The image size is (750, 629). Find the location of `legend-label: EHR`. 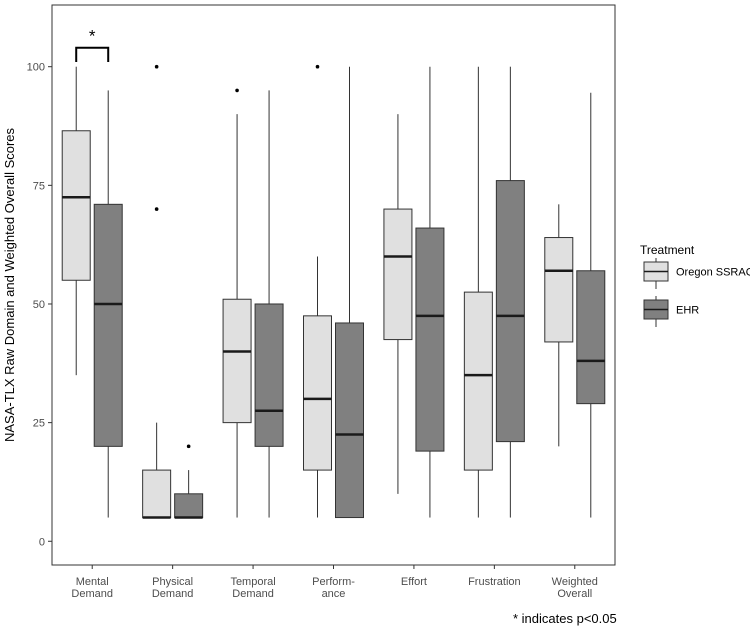

legend-label: EHR is located at coordinates (687, 311).